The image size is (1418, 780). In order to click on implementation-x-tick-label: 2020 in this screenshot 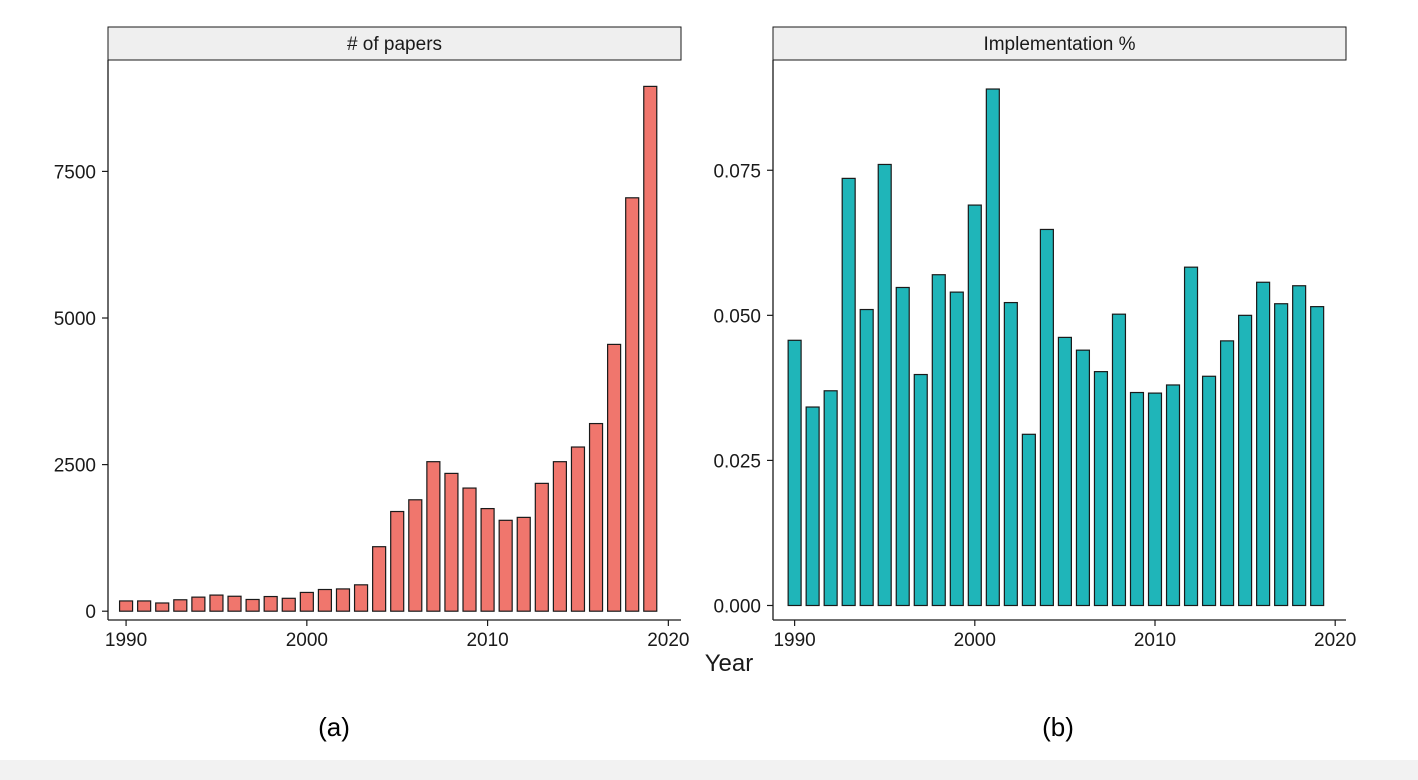, I will do `click(1335, 640)`.